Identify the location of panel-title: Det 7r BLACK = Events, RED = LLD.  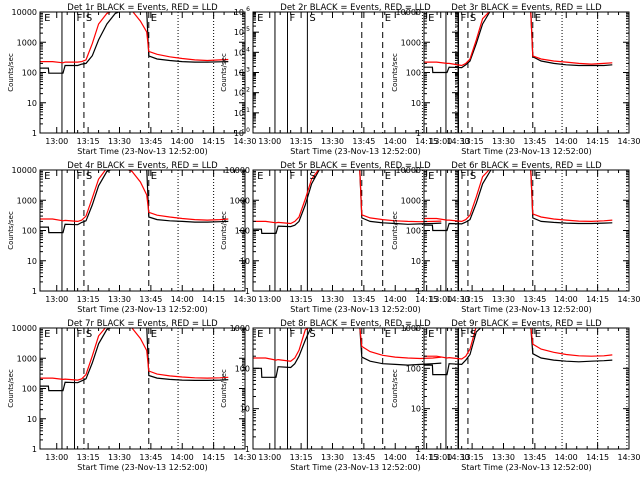
(142, 324).